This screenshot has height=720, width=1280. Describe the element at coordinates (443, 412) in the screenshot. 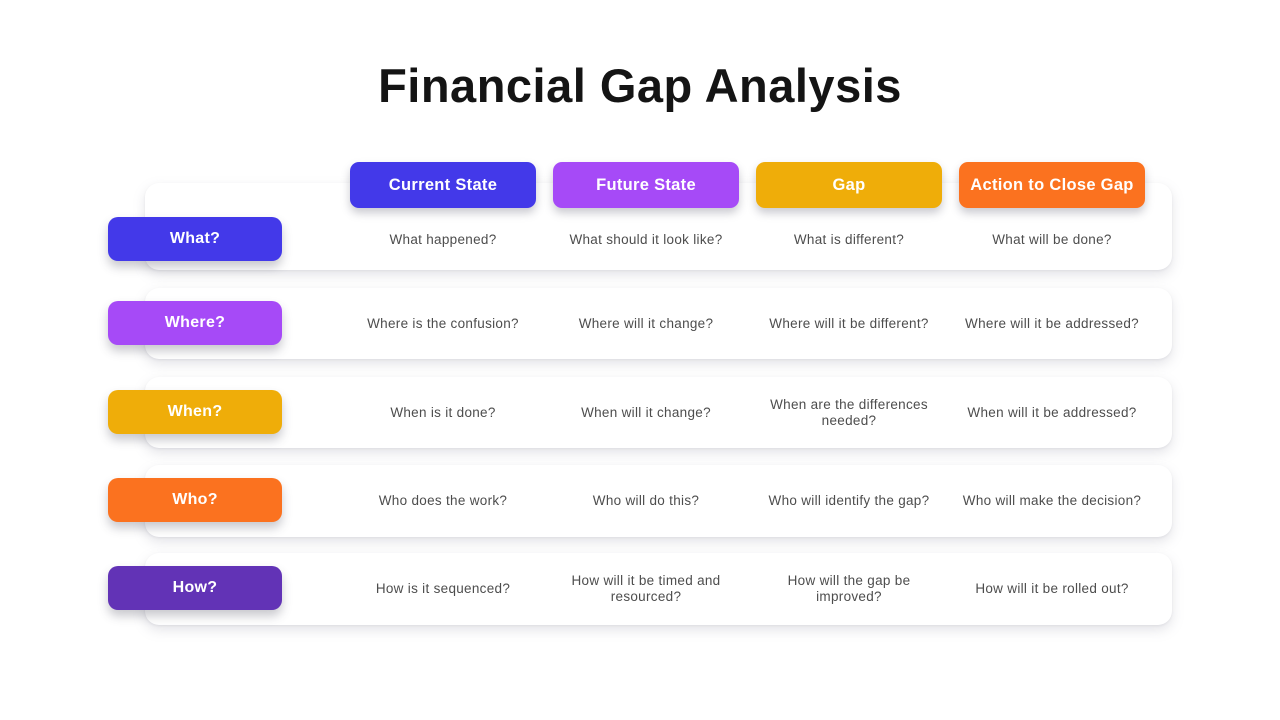

I see `table-cell: When is it done?` at that location.